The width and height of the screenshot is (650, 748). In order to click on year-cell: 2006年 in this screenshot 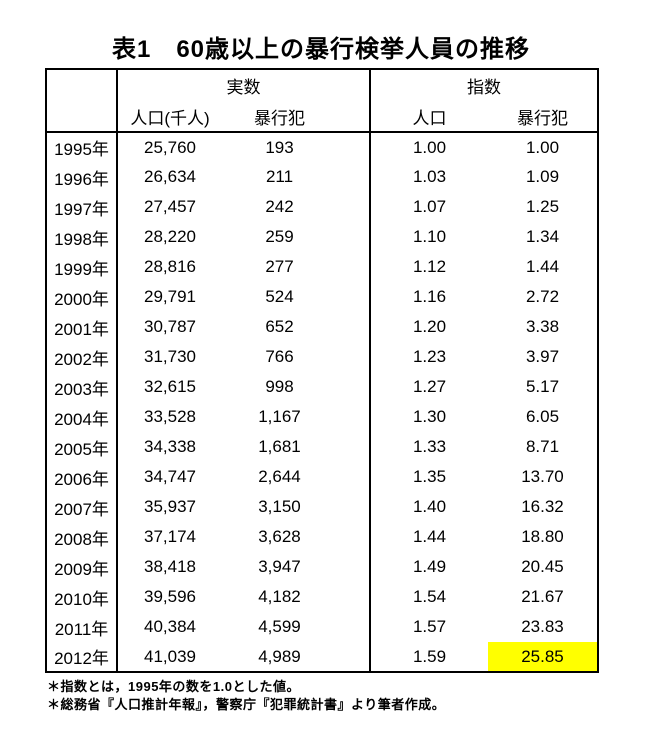, I will do `click(81, 479)`.